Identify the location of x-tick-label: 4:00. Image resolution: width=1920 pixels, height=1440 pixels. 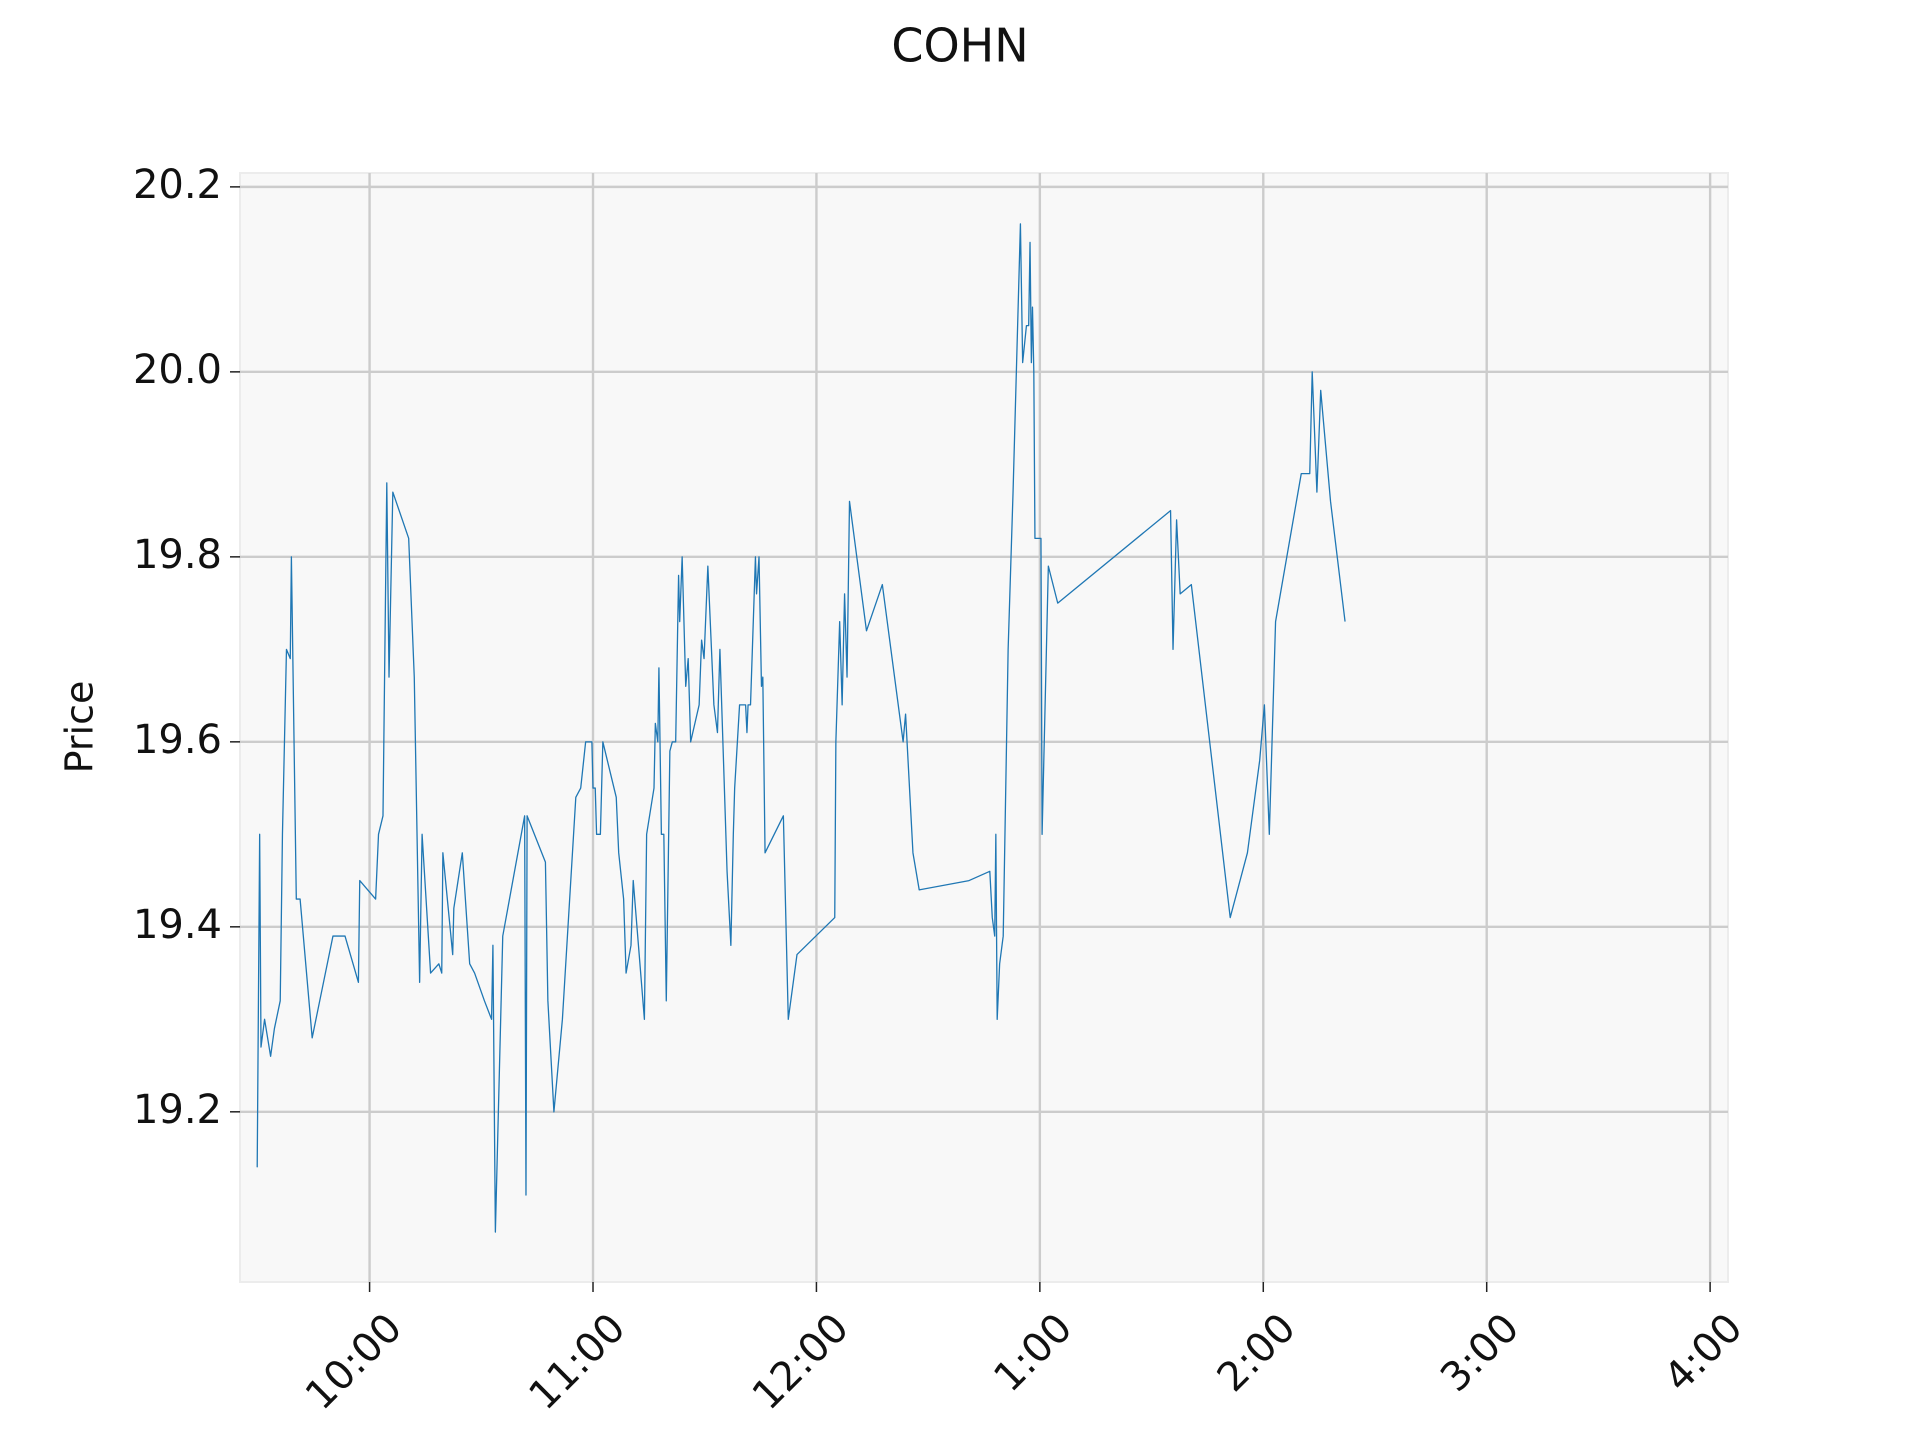
(1704, 1353).